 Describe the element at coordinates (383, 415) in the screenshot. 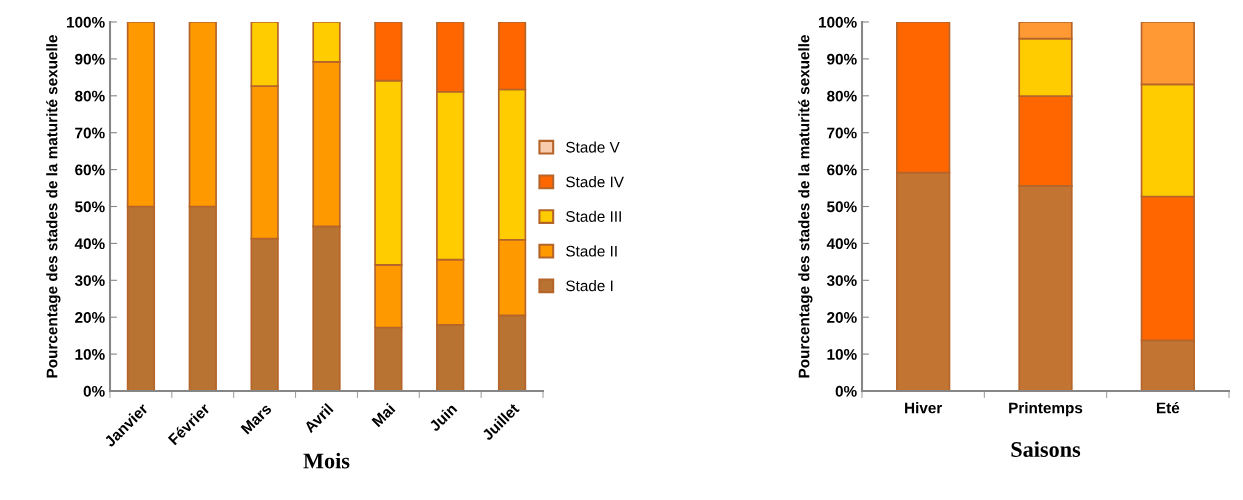

I see `x-tick-label: Mai` at that location.